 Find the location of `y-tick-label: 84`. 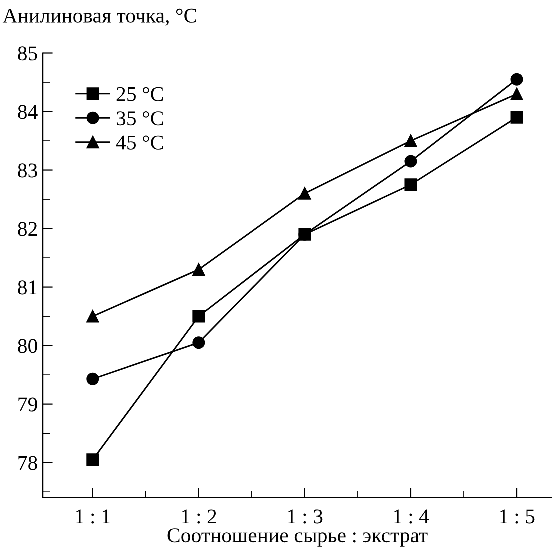

y-tick-label: 84 is located at coordinates (28, 112).